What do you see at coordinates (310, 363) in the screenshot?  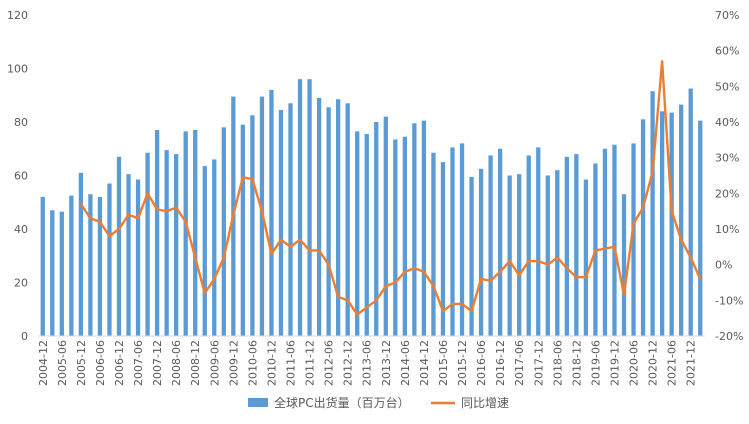 I see `x-tick-label: 2011-12` at bounding box center [310, 363].